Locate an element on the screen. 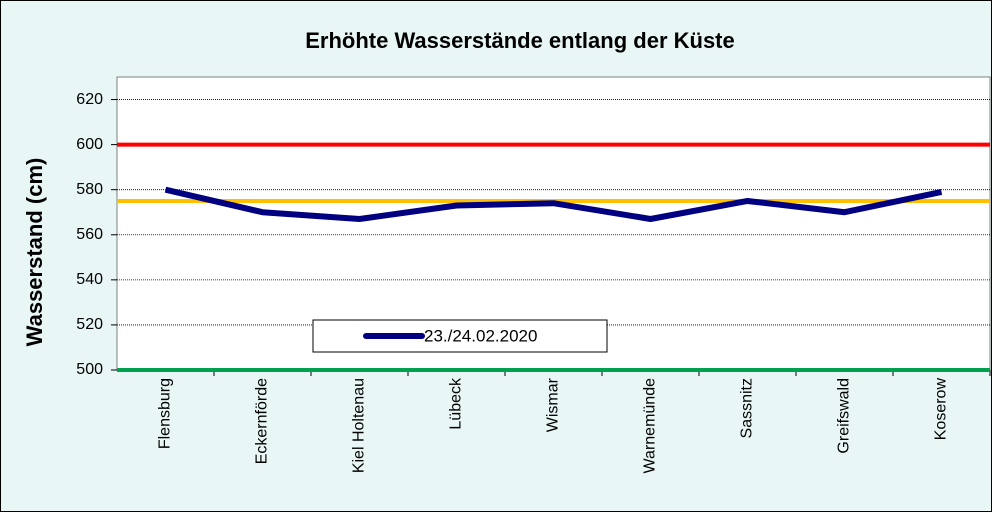  y-tick-label: 560 is located at coordinates (89, 234).